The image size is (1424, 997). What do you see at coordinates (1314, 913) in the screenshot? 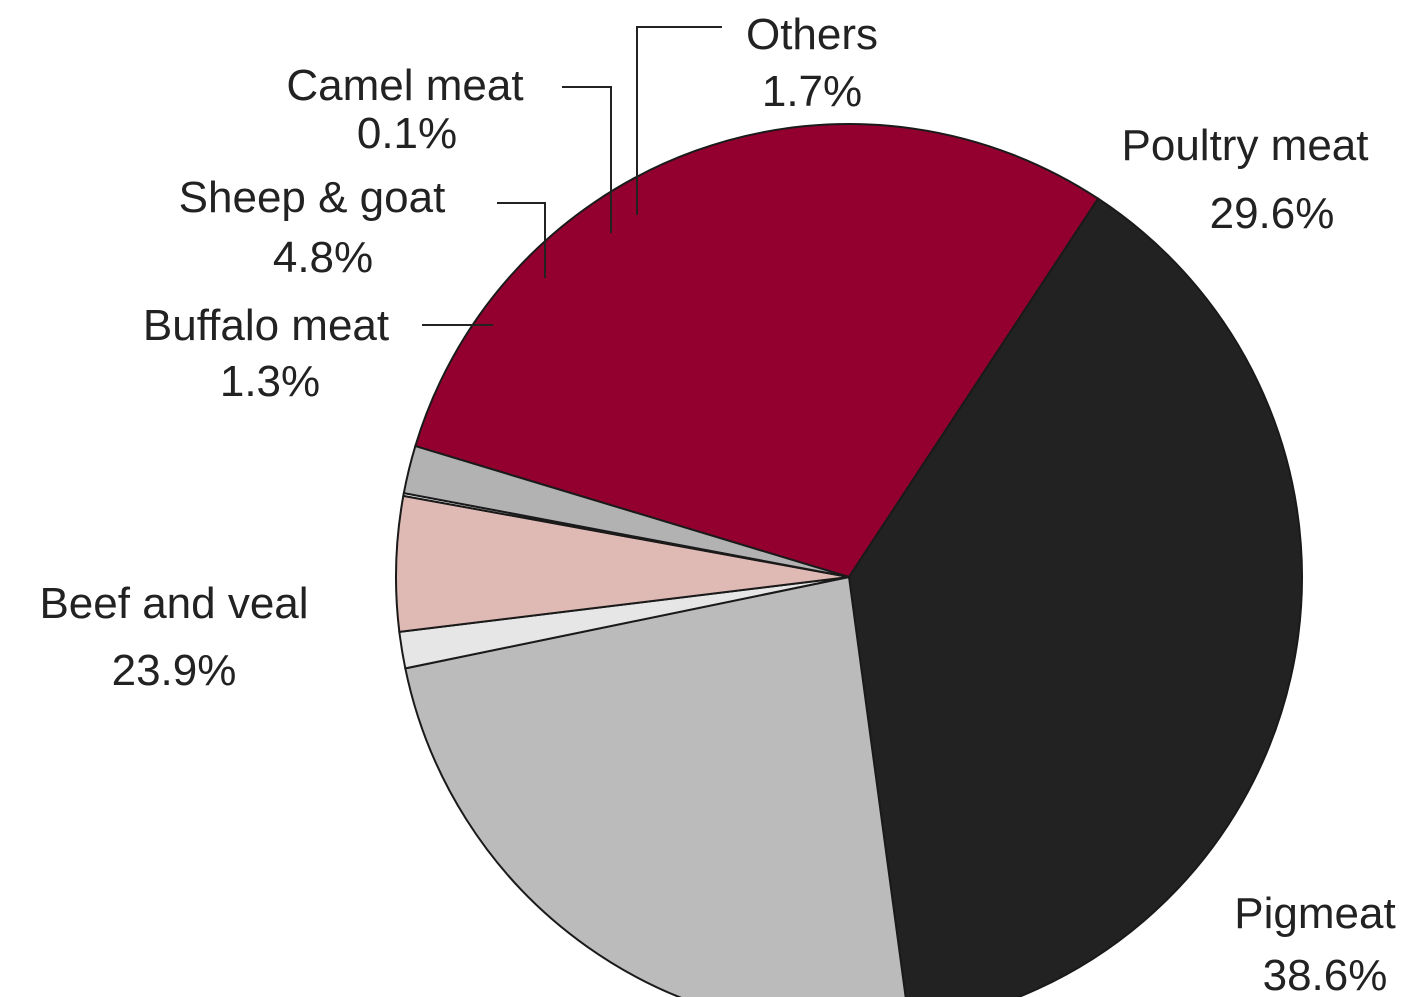
I see `slice-label-pigmeat: Pigmeat` at bounding box center [1314, 913].